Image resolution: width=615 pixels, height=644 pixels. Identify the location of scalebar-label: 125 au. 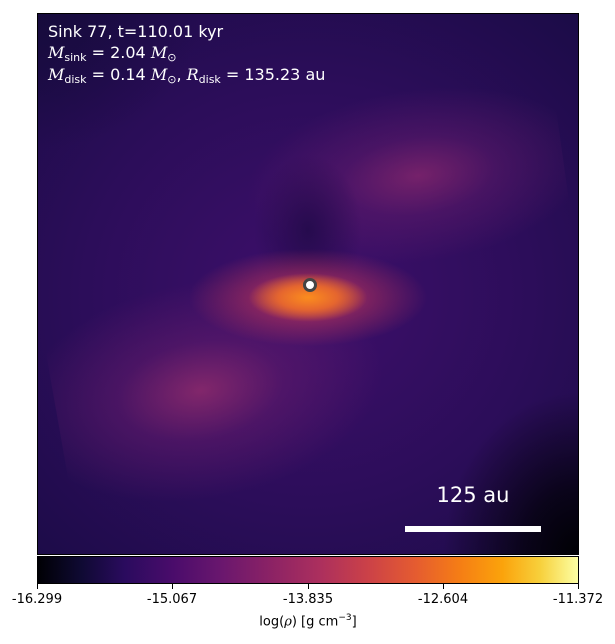
(473, 495).